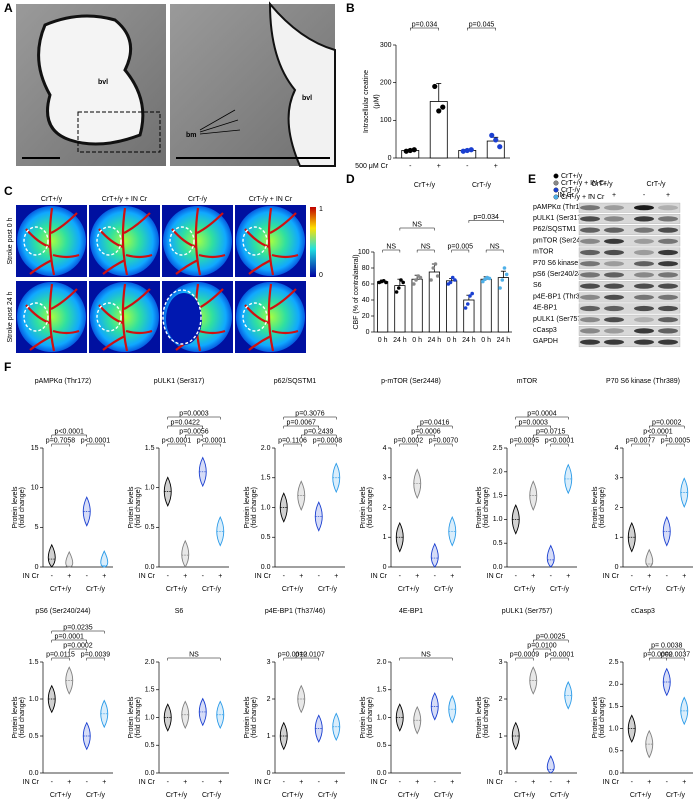 Image resolution: width=700 pixels, height=806 pixels. What do you see at coordinates (179, 381) in the screenshot?
I see `chart-title: pULK1 (Ser317)` at bounding box center [179, 381].